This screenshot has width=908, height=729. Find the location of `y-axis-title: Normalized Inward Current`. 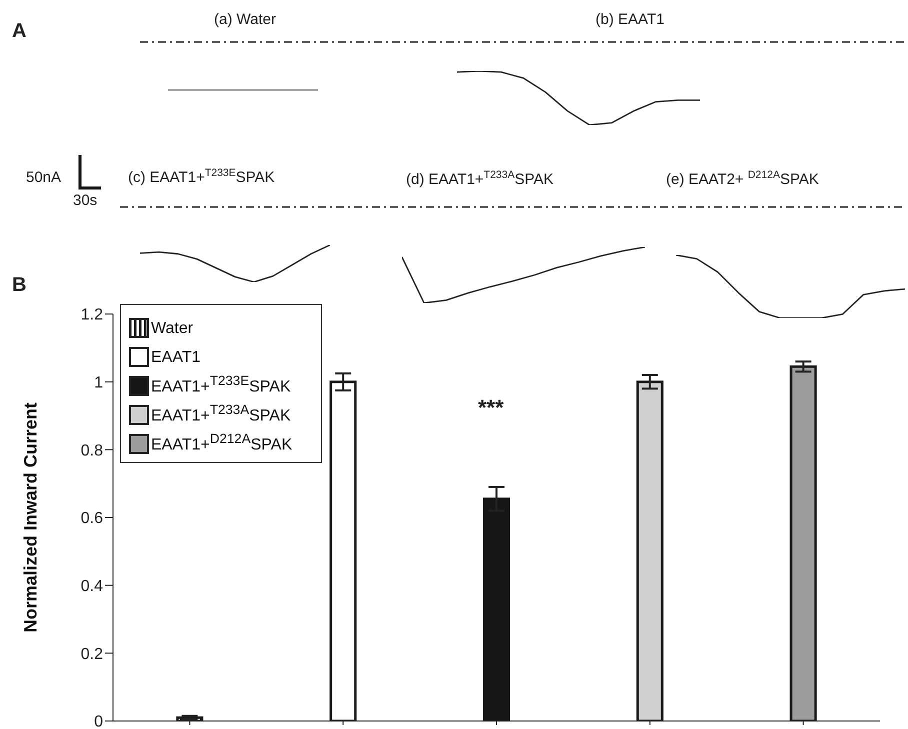

y-axis-title: Normalized Inward Current is located at coordinates (30, 517).